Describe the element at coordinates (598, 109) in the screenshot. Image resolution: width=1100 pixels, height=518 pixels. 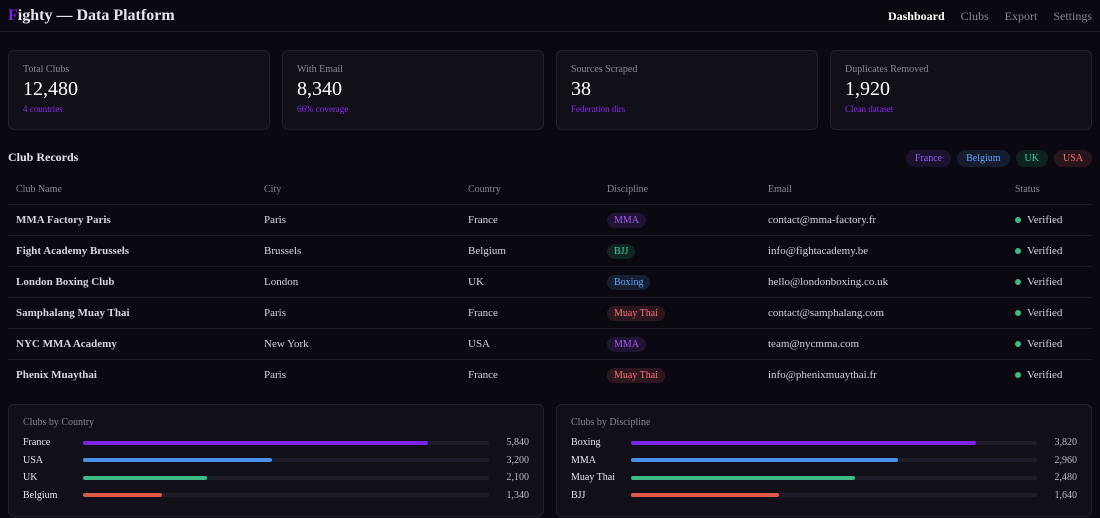
I see `stat-note: Federation dirs` at that location.